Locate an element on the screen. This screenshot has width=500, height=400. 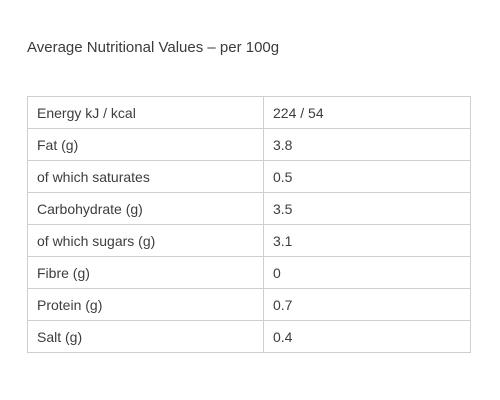
table-row-sugars: of which sugars (g) 3.1 is located at coordinates (249, 240).